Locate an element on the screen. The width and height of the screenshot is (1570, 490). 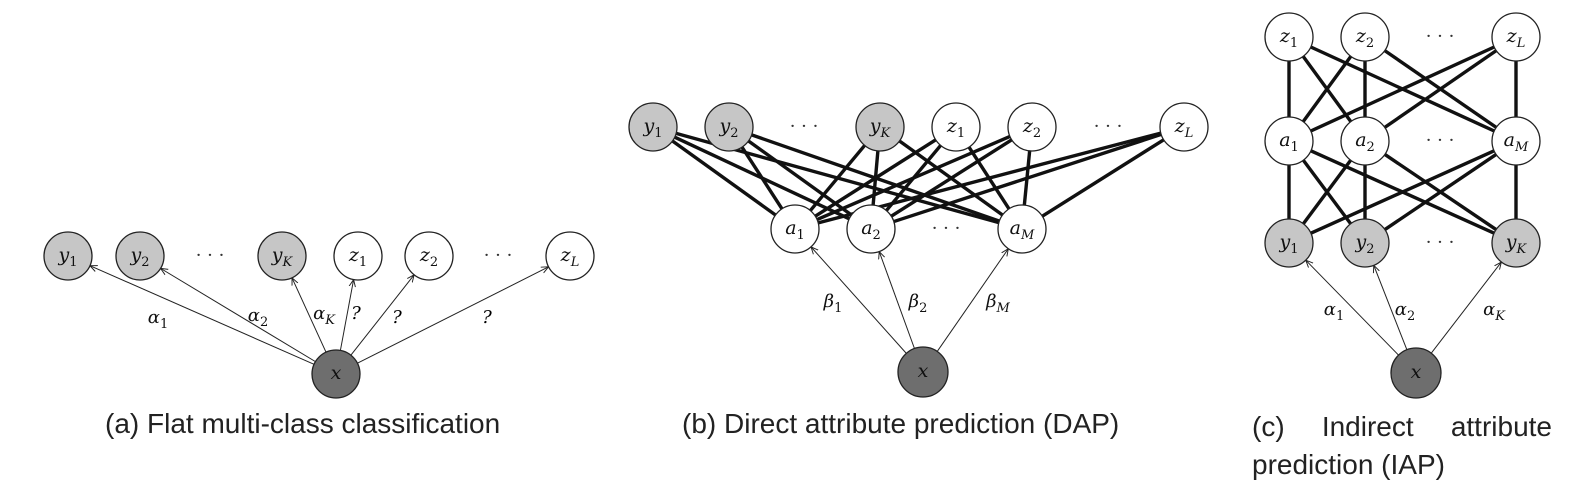
c-alpha1-label: α1 is located at coordinates (1334, 311).